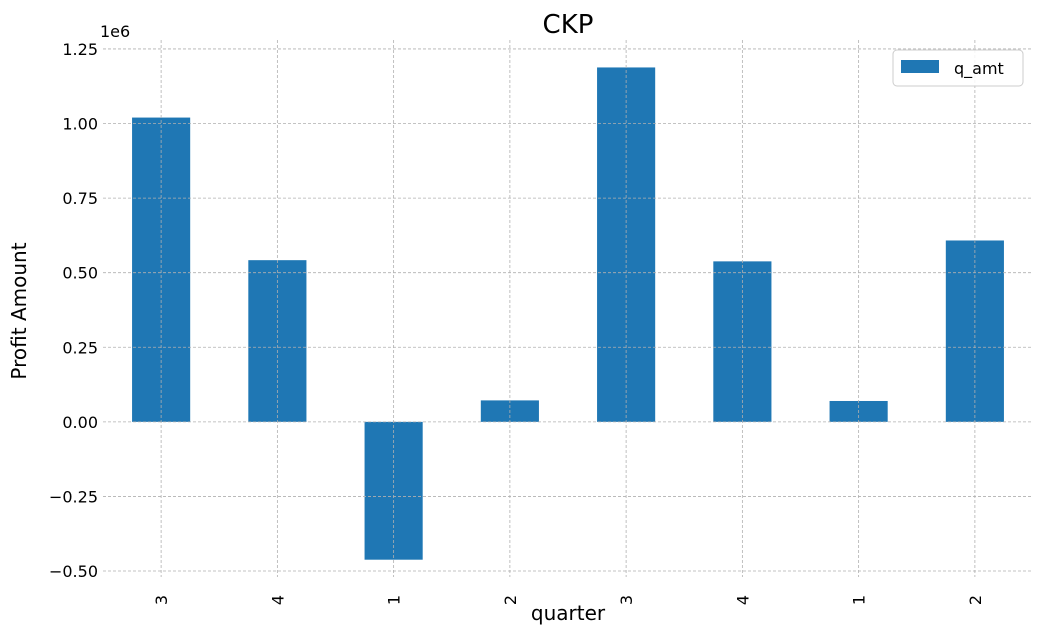 The image size is (1043, 640). What do you see at coordinates (80, 49) in the screenshot?
I see `y-tick-label: 1.25` at bounding box center [80, 49].